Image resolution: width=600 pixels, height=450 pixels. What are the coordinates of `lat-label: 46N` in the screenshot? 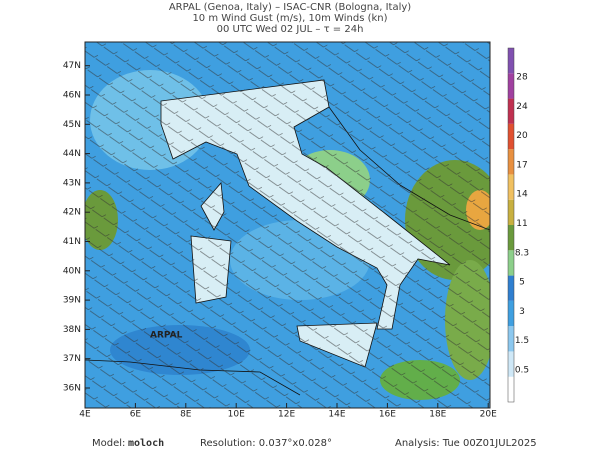 It's located at (72, 96).